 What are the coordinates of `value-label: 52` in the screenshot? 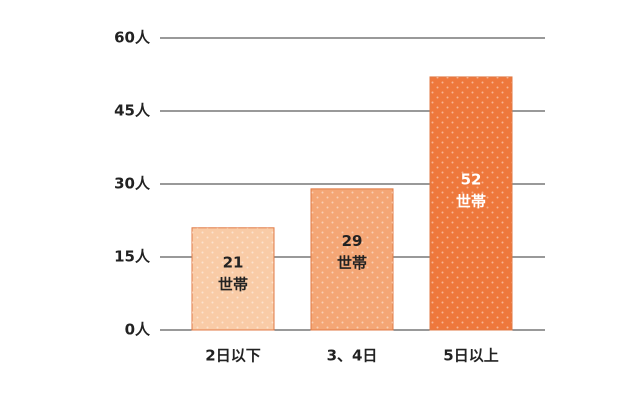 It's located at (471, 179).